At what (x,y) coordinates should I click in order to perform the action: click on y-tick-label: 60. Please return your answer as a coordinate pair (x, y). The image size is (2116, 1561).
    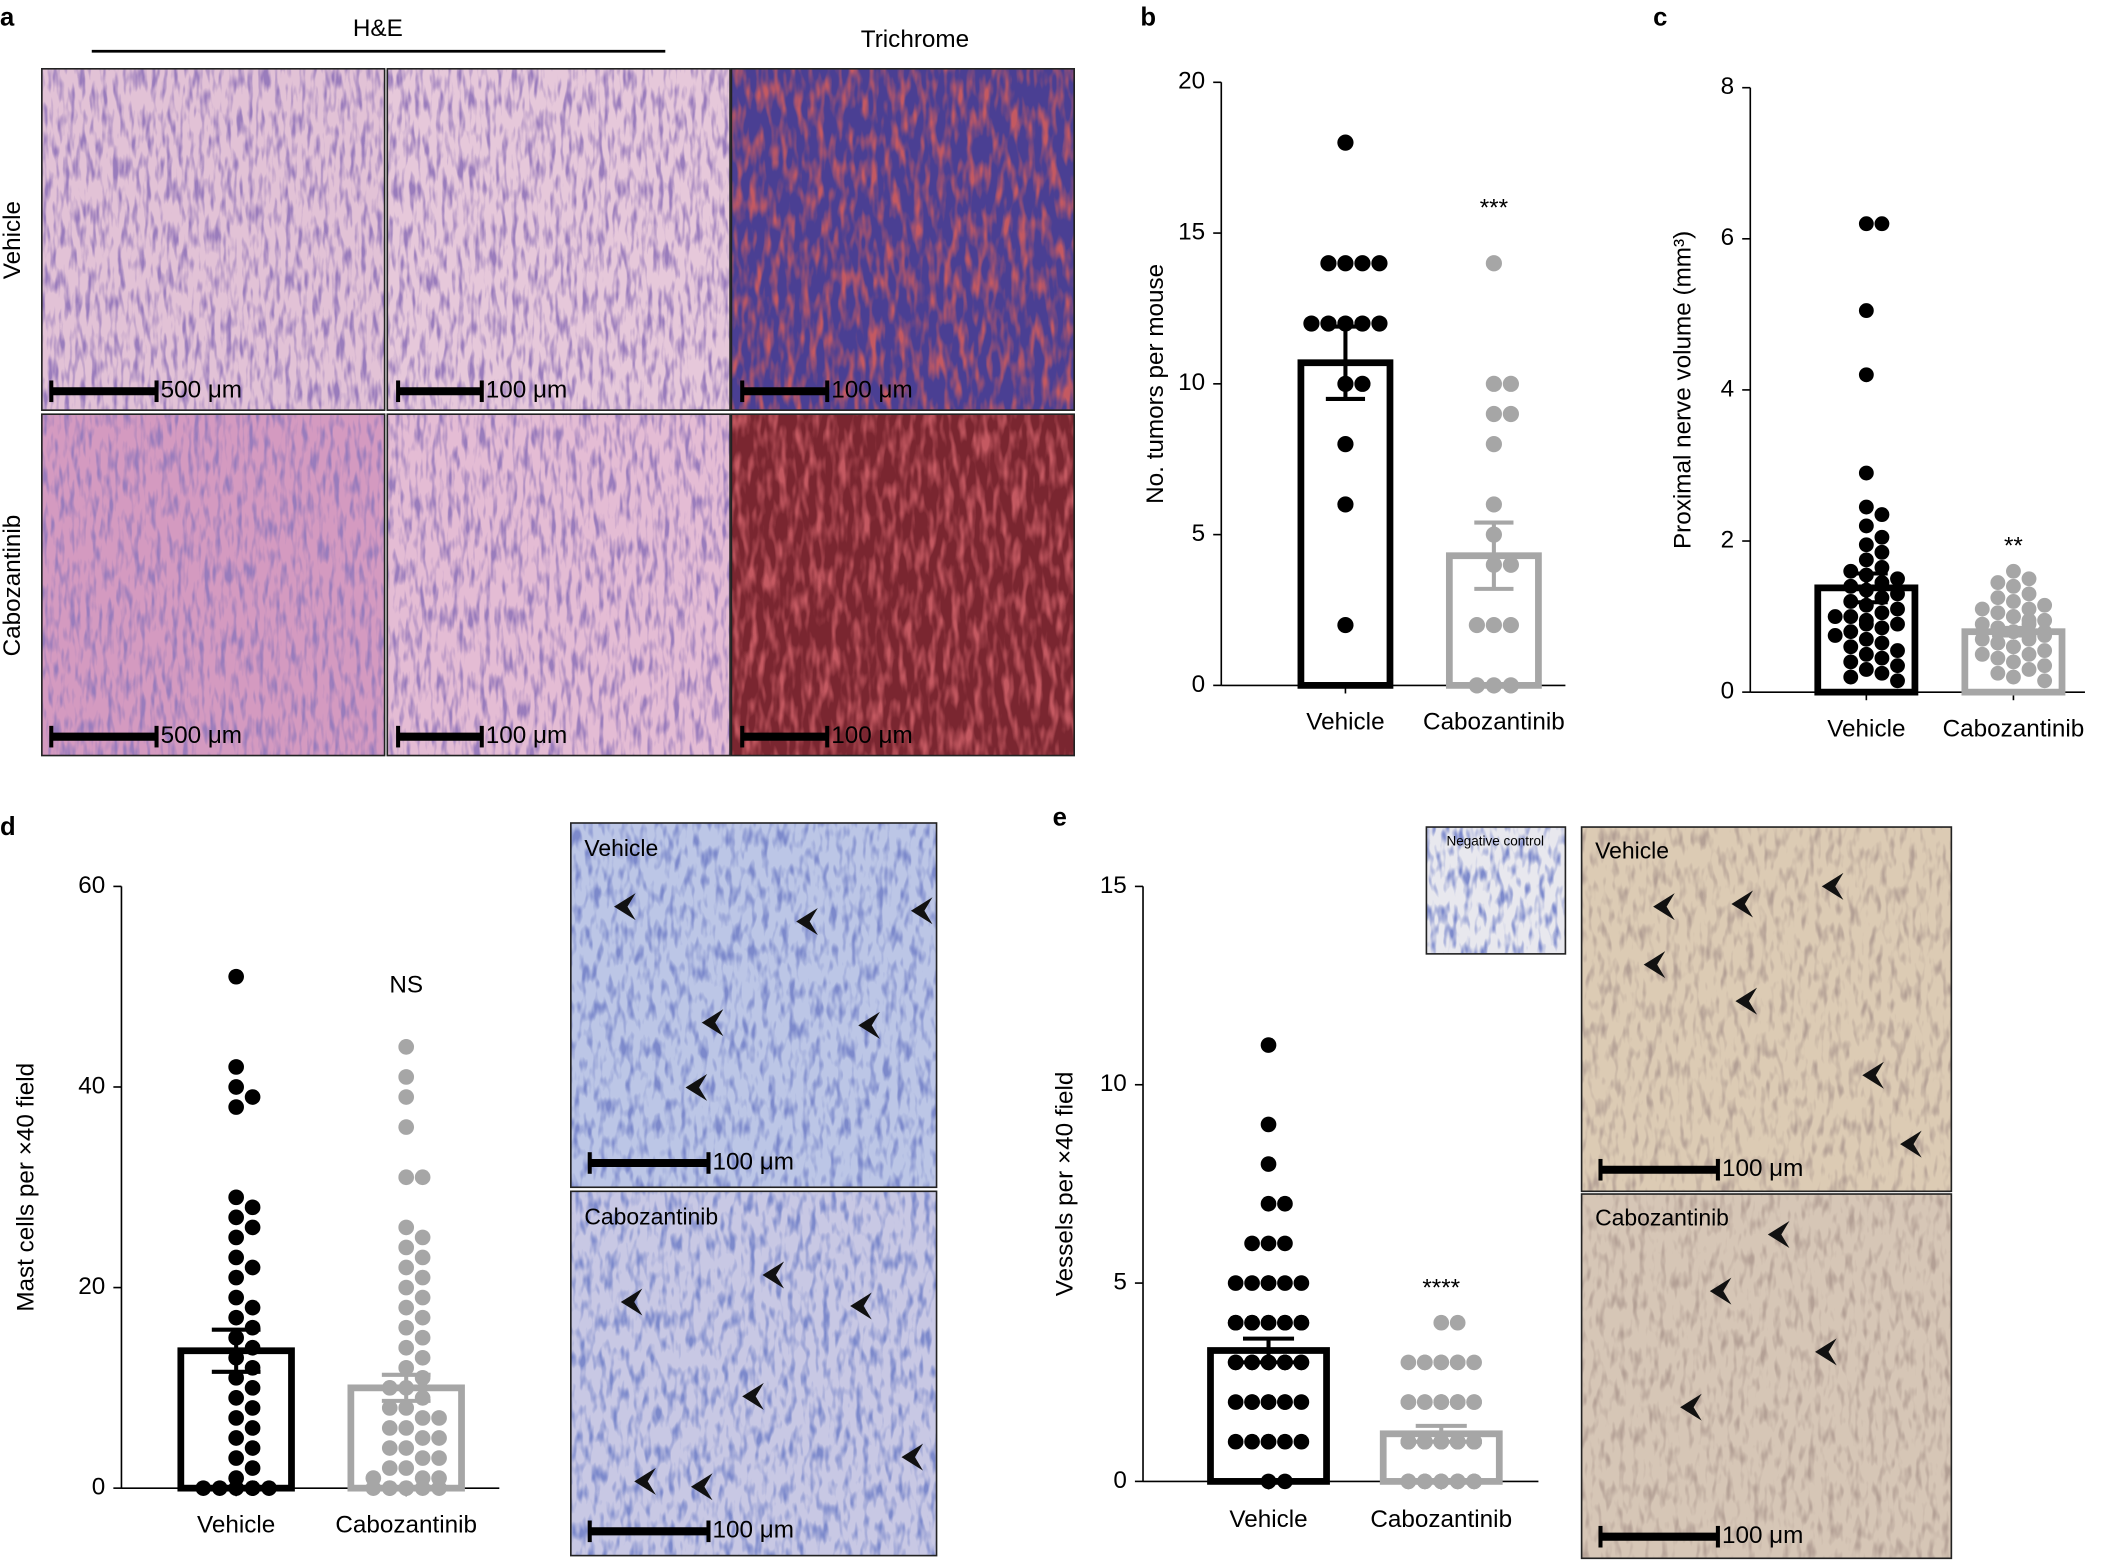
    Looking at the image, I should click on (91, 885).